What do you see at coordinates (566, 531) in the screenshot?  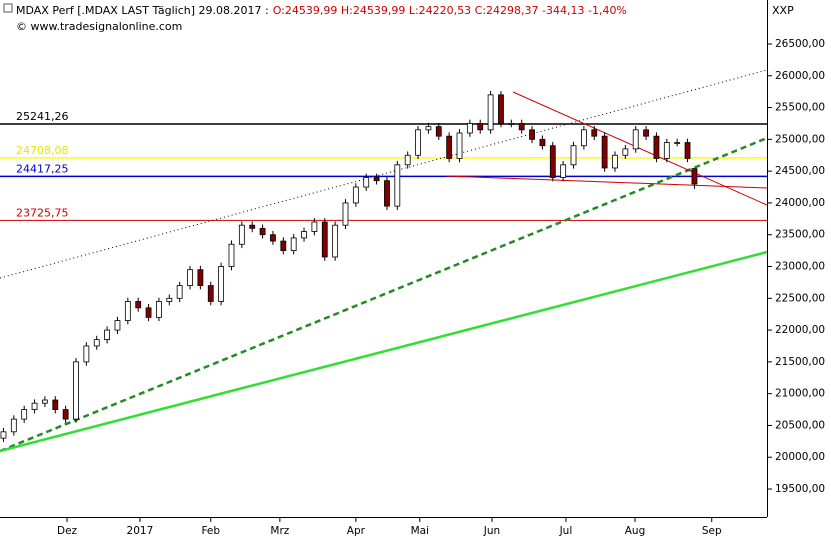 I see `x-tick-label: Jul` at bounding box center [566, 531].